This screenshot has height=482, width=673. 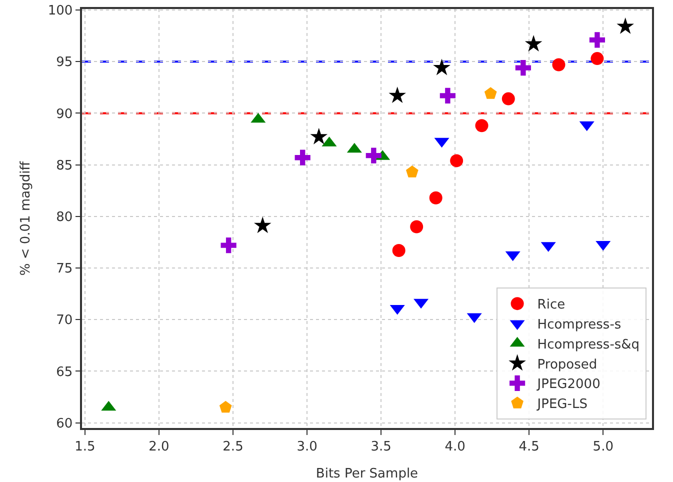 I want to click on y-tick-label: 85, so click(x=64, y=166).